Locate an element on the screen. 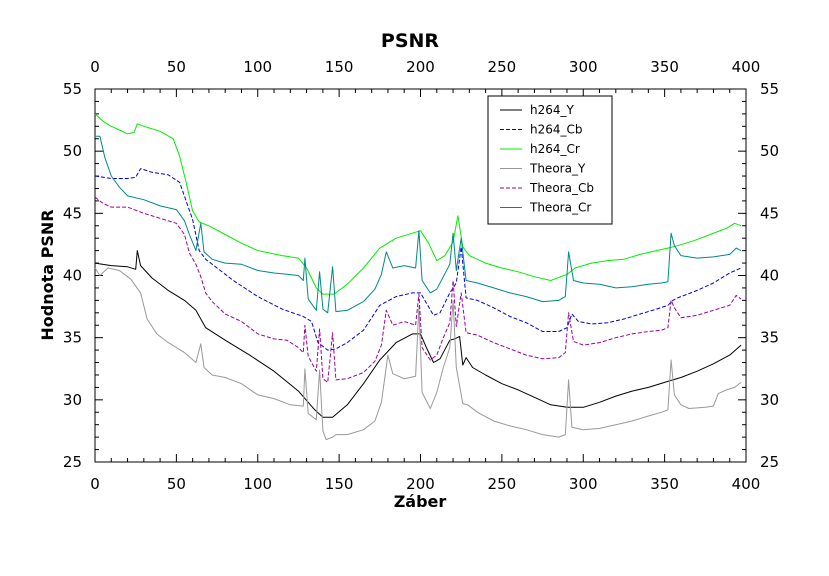 The height and width of the screenshot is (576, 829). y-tick-label-left: 40 is located at coordinates (72, 276).